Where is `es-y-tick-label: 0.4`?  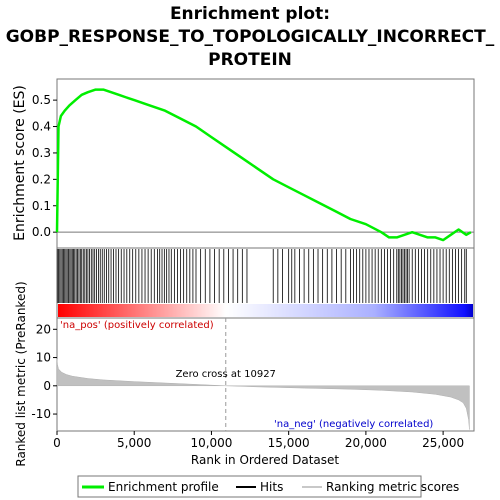 es-y-tick-label: 0.4 is located at coordinates (41, 127).